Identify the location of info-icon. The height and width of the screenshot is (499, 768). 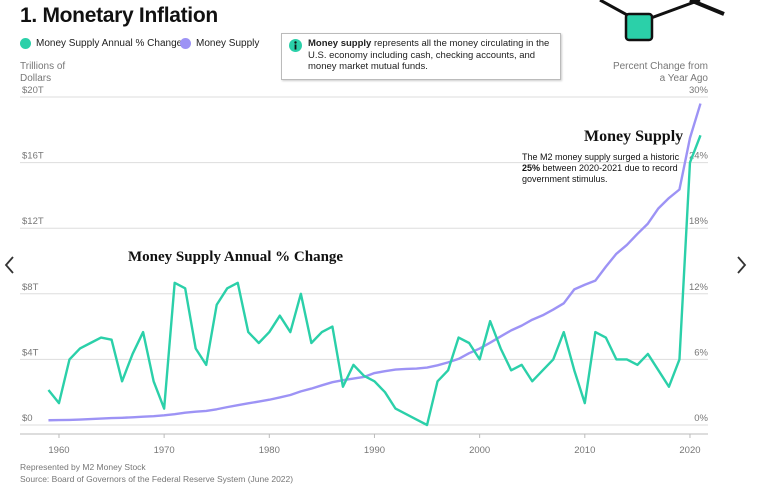
(295, 45).